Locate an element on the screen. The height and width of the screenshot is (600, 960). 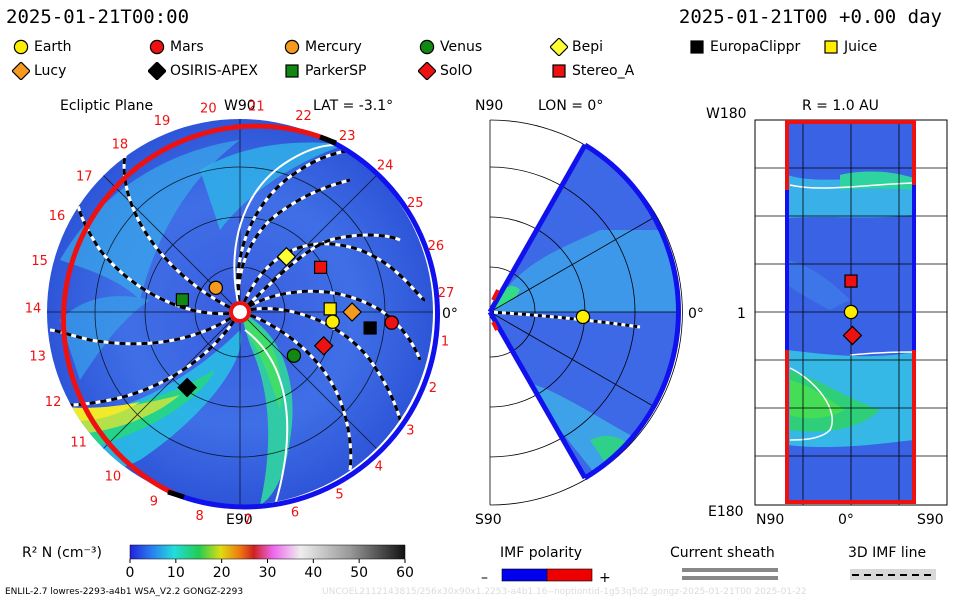
legend-item-mars: Mars is located at coordinates (176, 47).